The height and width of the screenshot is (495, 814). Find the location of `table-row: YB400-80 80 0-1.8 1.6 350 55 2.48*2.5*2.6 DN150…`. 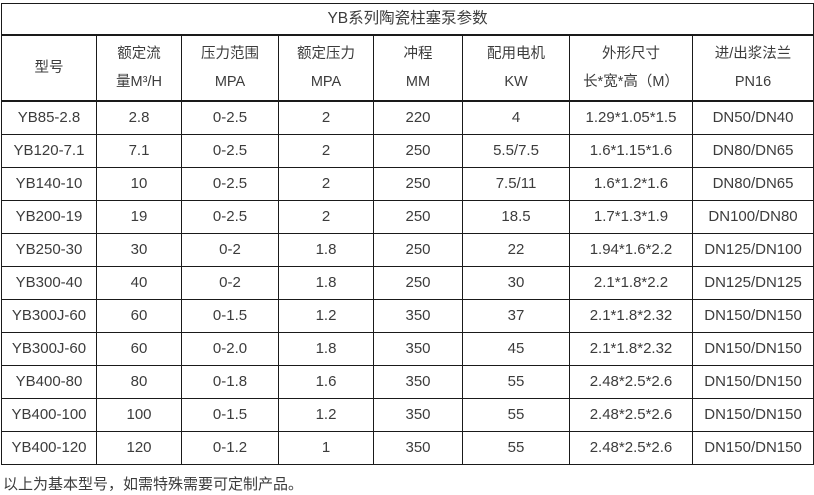

table-row: YB400-80 80 0-1.8 1.6 350 55 2.48*2.5*2.6 DN150… is located at coordinates (407, 382).